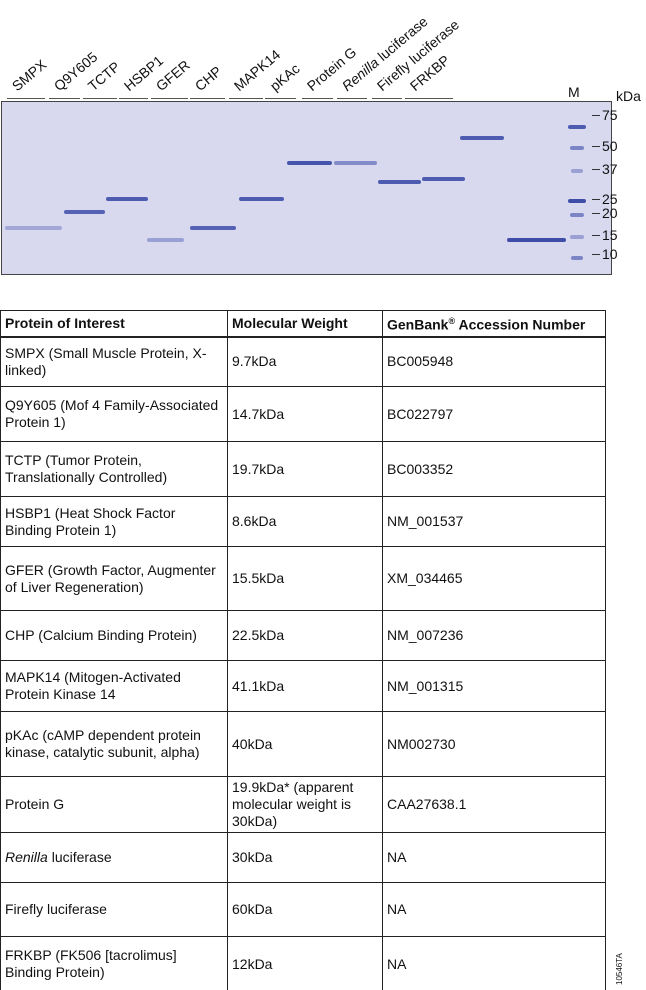  I want to click on marker-label: M, so click(574, 92).